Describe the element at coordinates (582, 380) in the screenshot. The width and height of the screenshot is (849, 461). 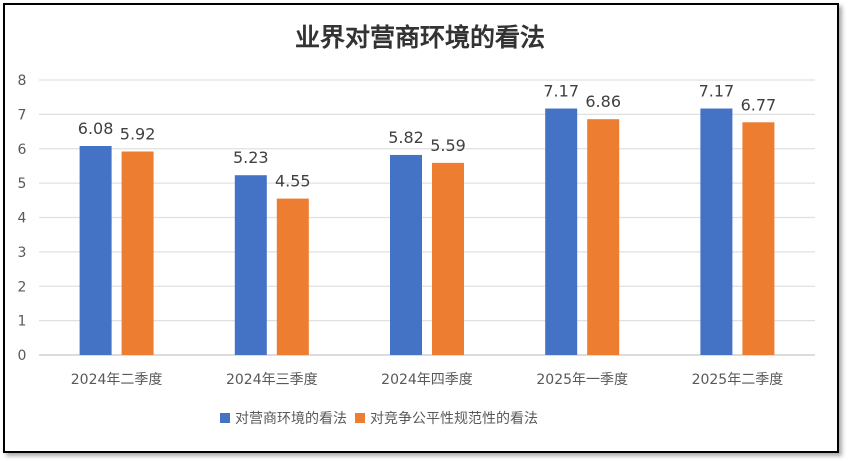
I see `x-tick-label: 2025年一季度` at that location.